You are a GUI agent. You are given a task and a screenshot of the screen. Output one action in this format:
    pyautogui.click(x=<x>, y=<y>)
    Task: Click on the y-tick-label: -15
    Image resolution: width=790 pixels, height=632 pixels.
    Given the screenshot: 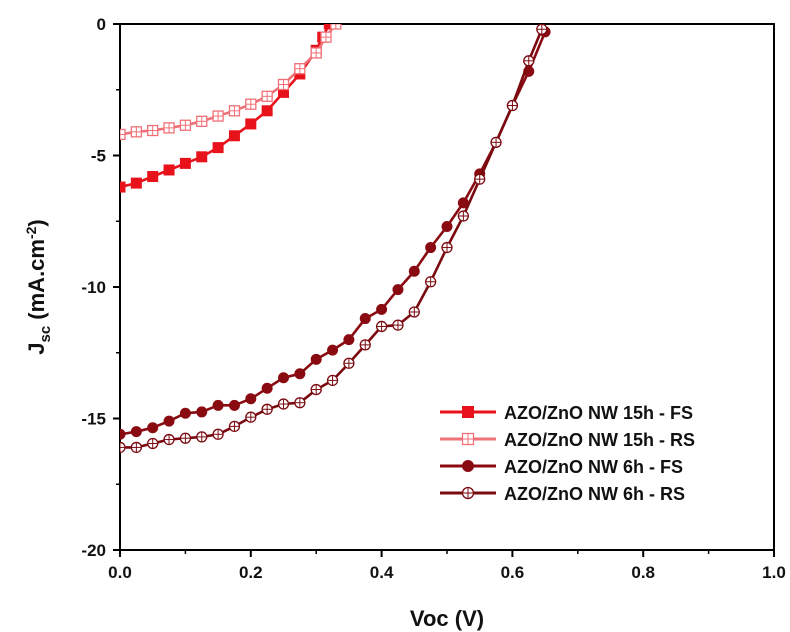 What is the action you would take?
    pyautogui.click(x=93, y=419)
    